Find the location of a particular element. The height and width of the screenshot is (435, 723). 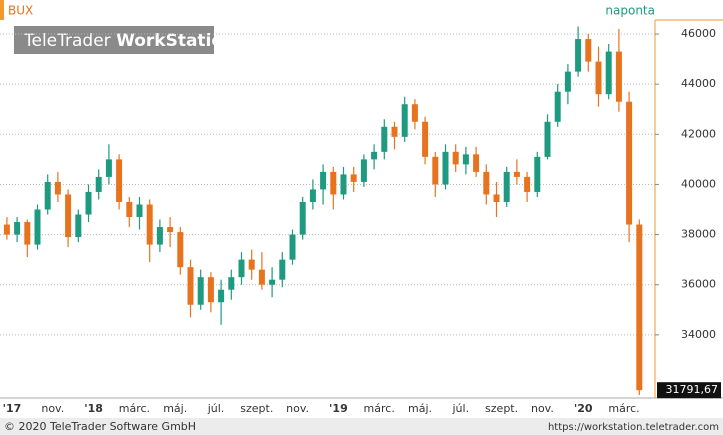

footer is located at coordinates (361, 426).